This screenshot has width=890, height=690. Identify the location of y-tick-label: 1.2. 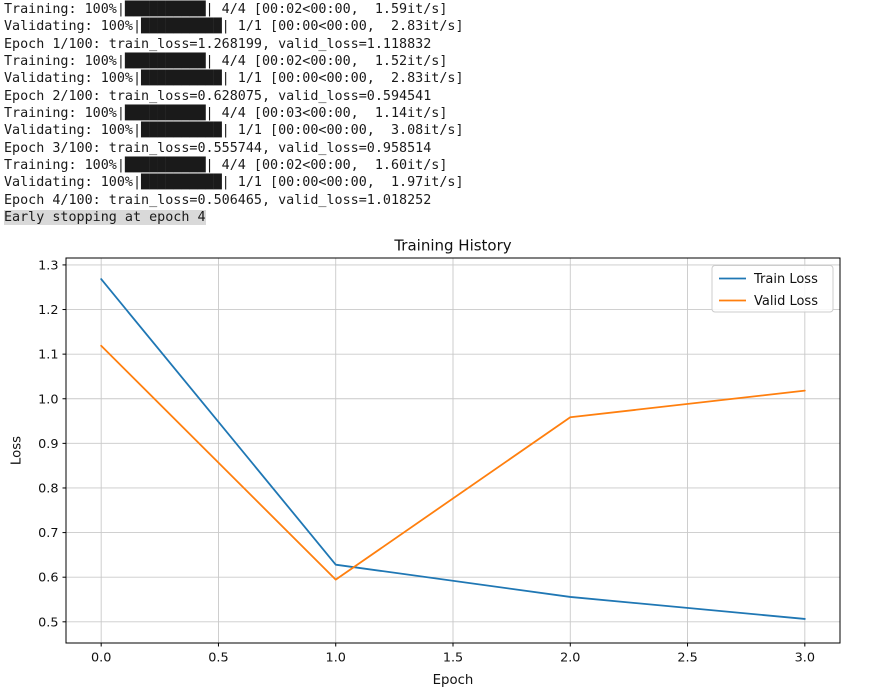
(48, 310).